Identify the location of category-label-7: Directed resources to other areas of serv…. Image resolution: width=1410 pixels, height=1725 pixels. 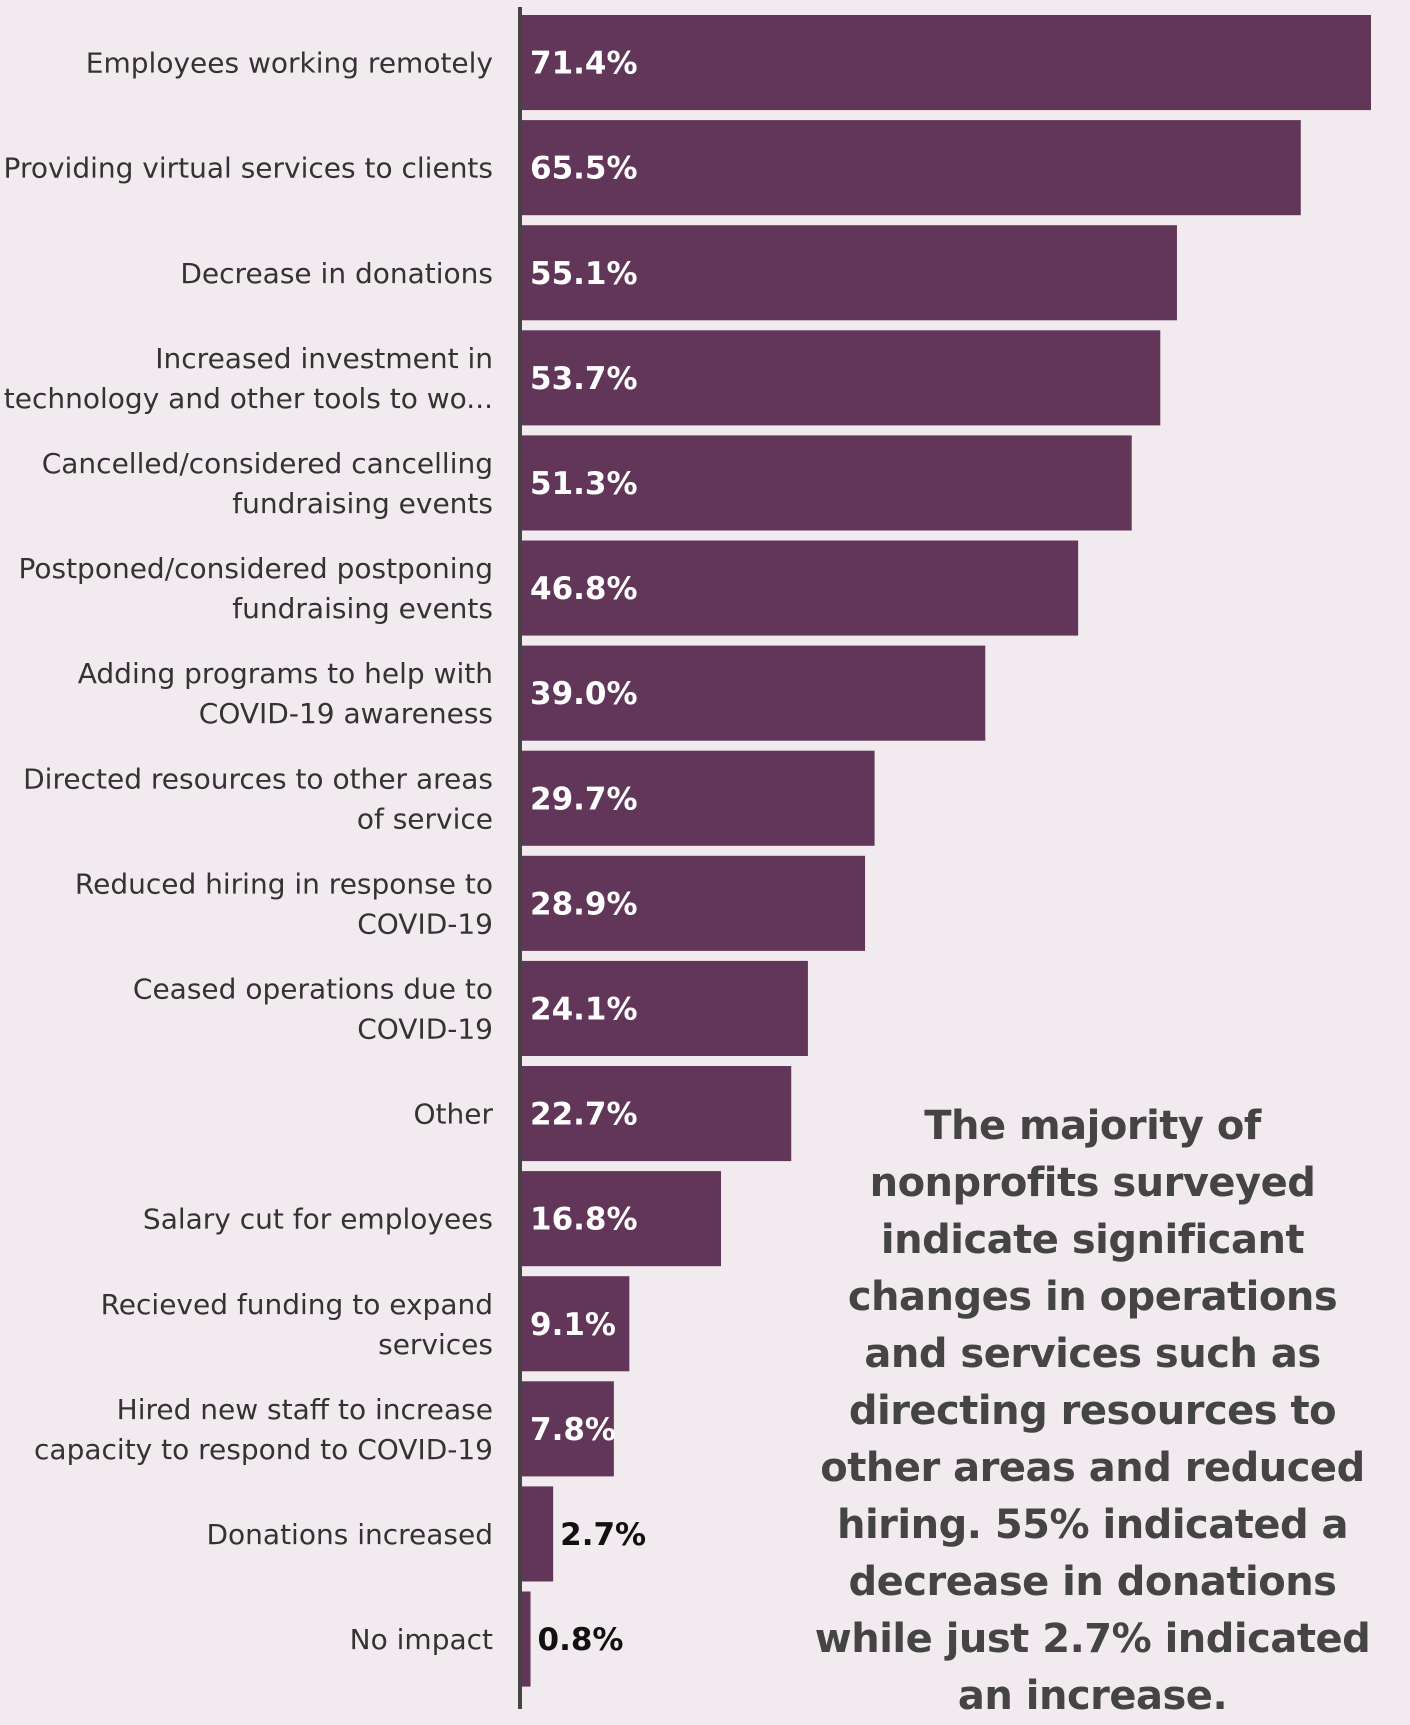
(258, 798).